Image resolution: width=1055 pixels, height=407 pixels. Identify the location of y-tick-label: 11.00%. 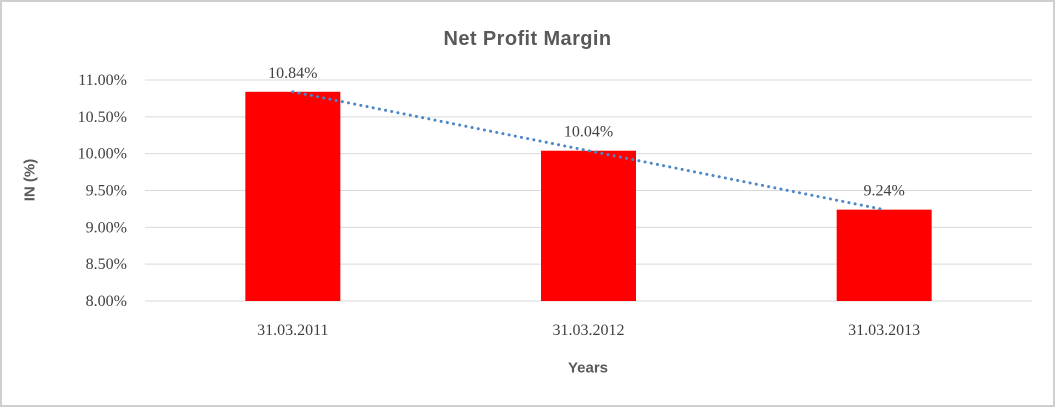
(102, 80).